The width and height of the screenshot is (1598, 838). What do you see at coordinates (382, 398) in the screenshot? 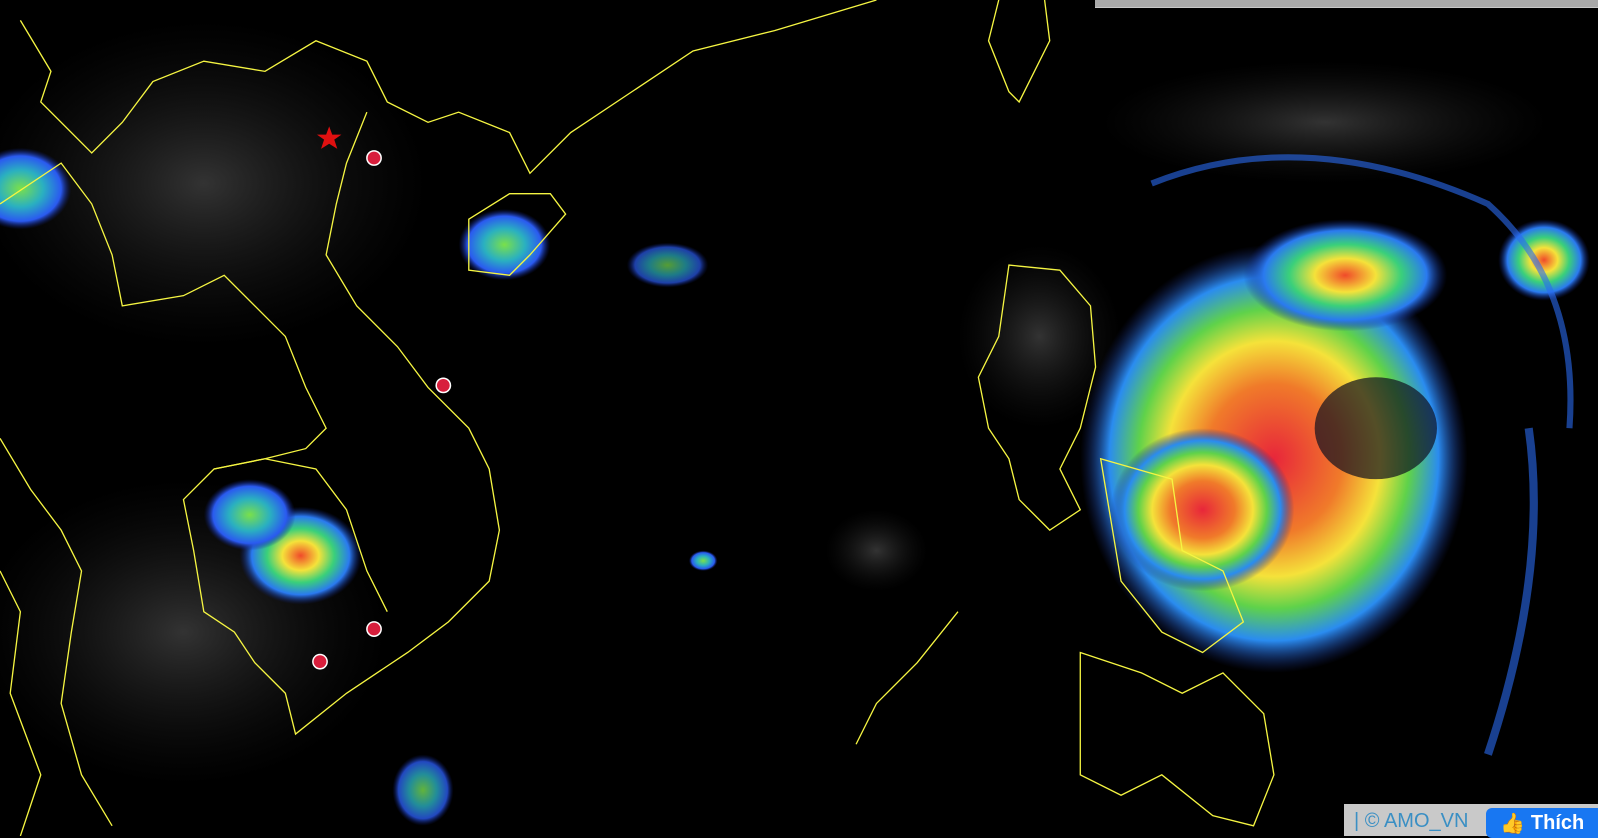
I see `location-markers` at bounding box center [382, 398].